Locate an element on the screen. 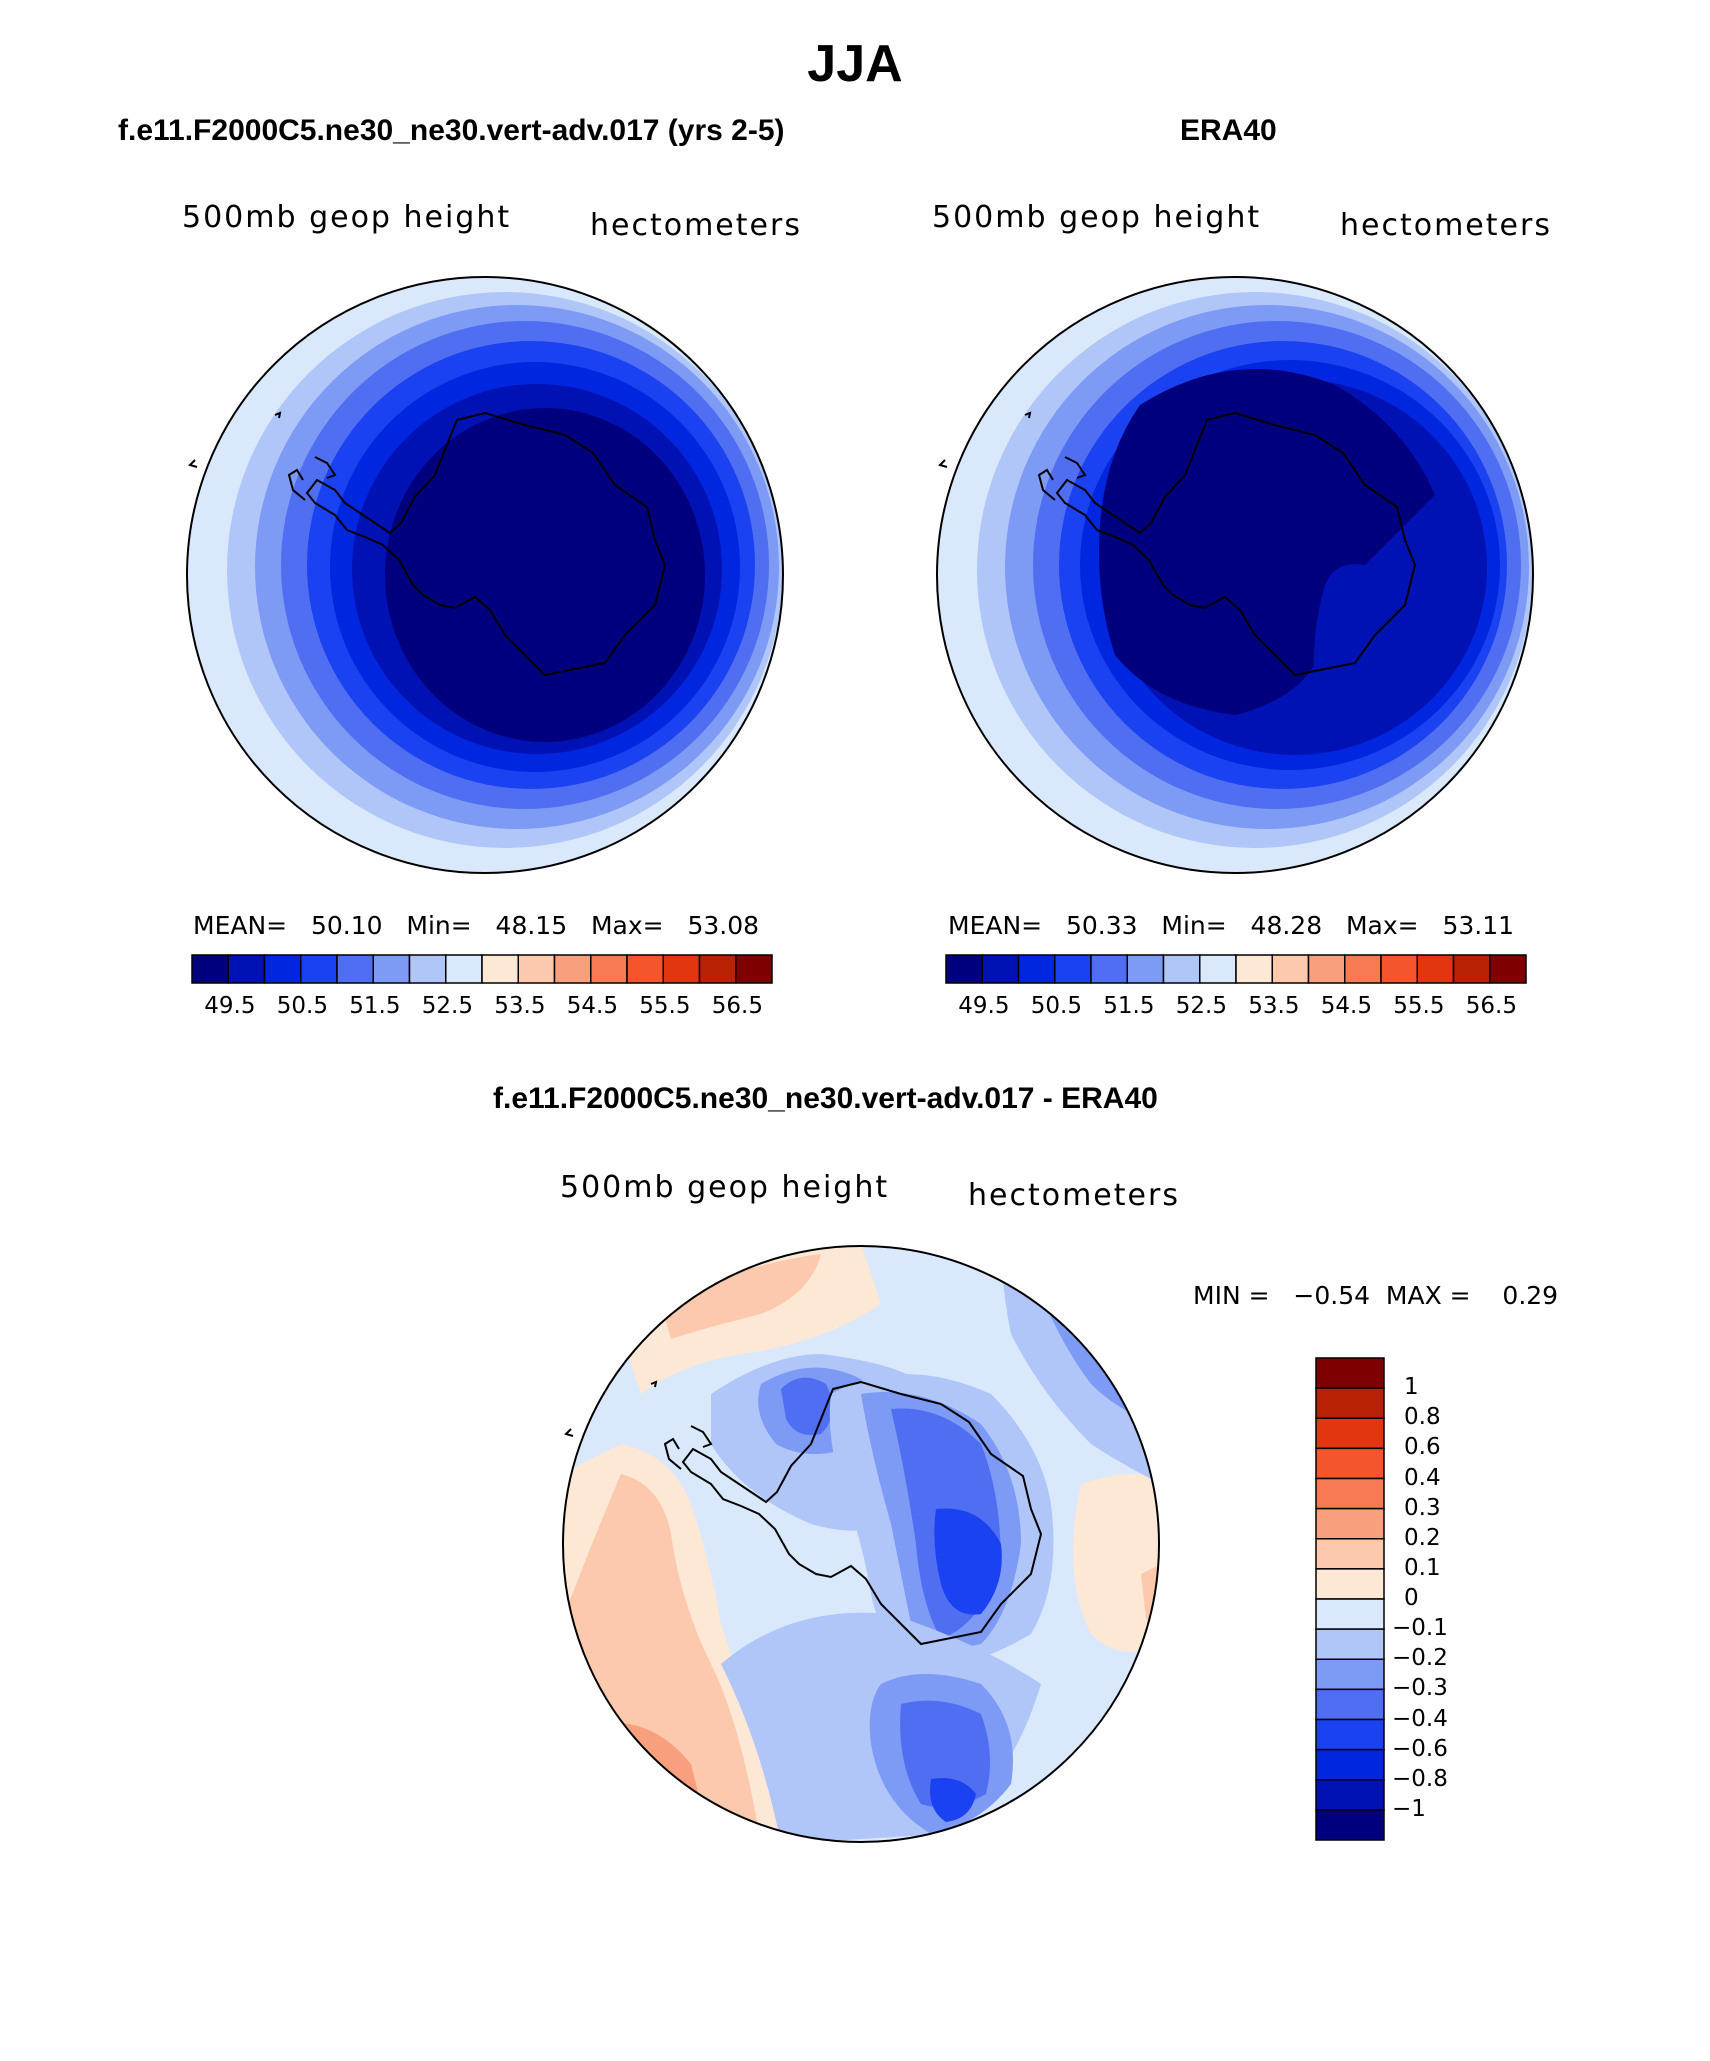 Image resolution: width=1710 pixels, height=2061 pixels. diff-colorbar-tick-label: −0.8 is located at coordinates (1420, 1778).